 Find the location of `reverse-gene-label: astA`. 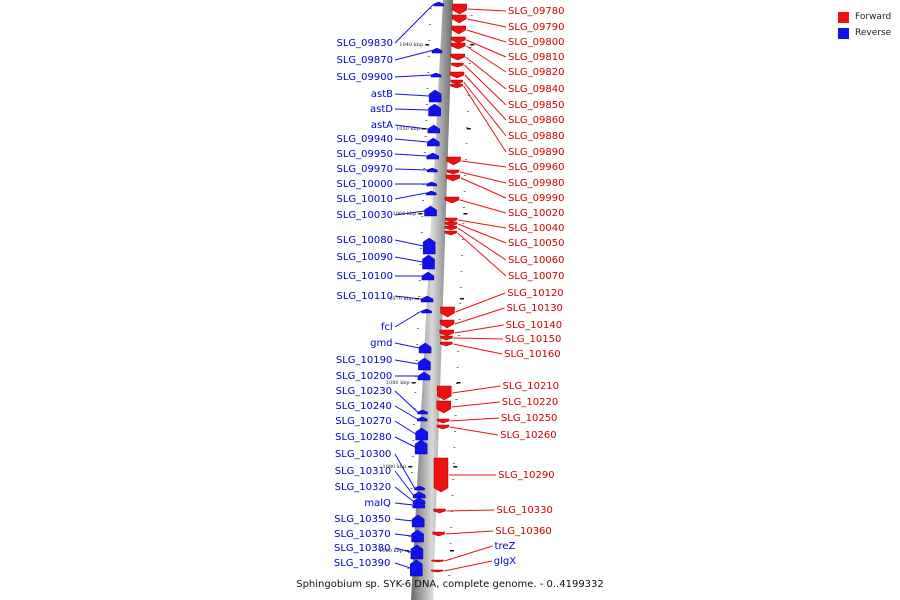

reverse-gene-label: astA is located at coordinates (382, 125).